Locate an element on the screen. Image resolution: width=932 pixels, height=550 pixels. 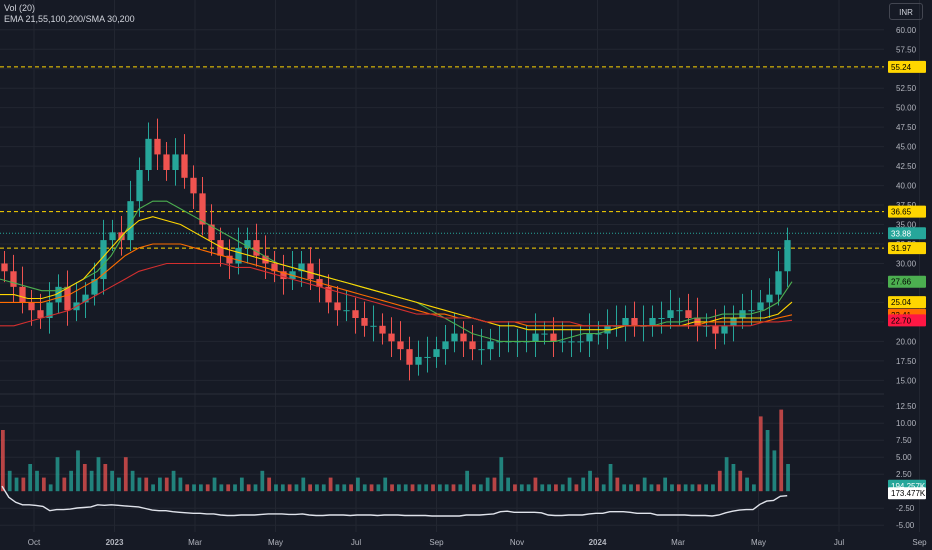
x-tick-label: Oct is located at coordinates (34, 542).